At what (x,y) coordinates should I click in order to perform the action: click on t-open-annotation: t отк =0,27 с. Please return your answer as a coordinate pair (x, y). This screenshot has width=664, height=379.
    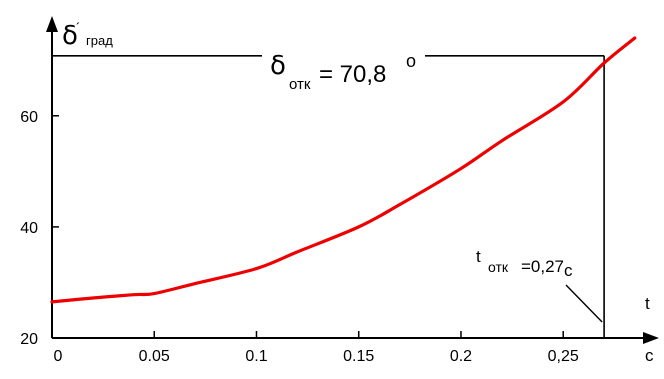
    Looking at the image, I should click on (524, 263).